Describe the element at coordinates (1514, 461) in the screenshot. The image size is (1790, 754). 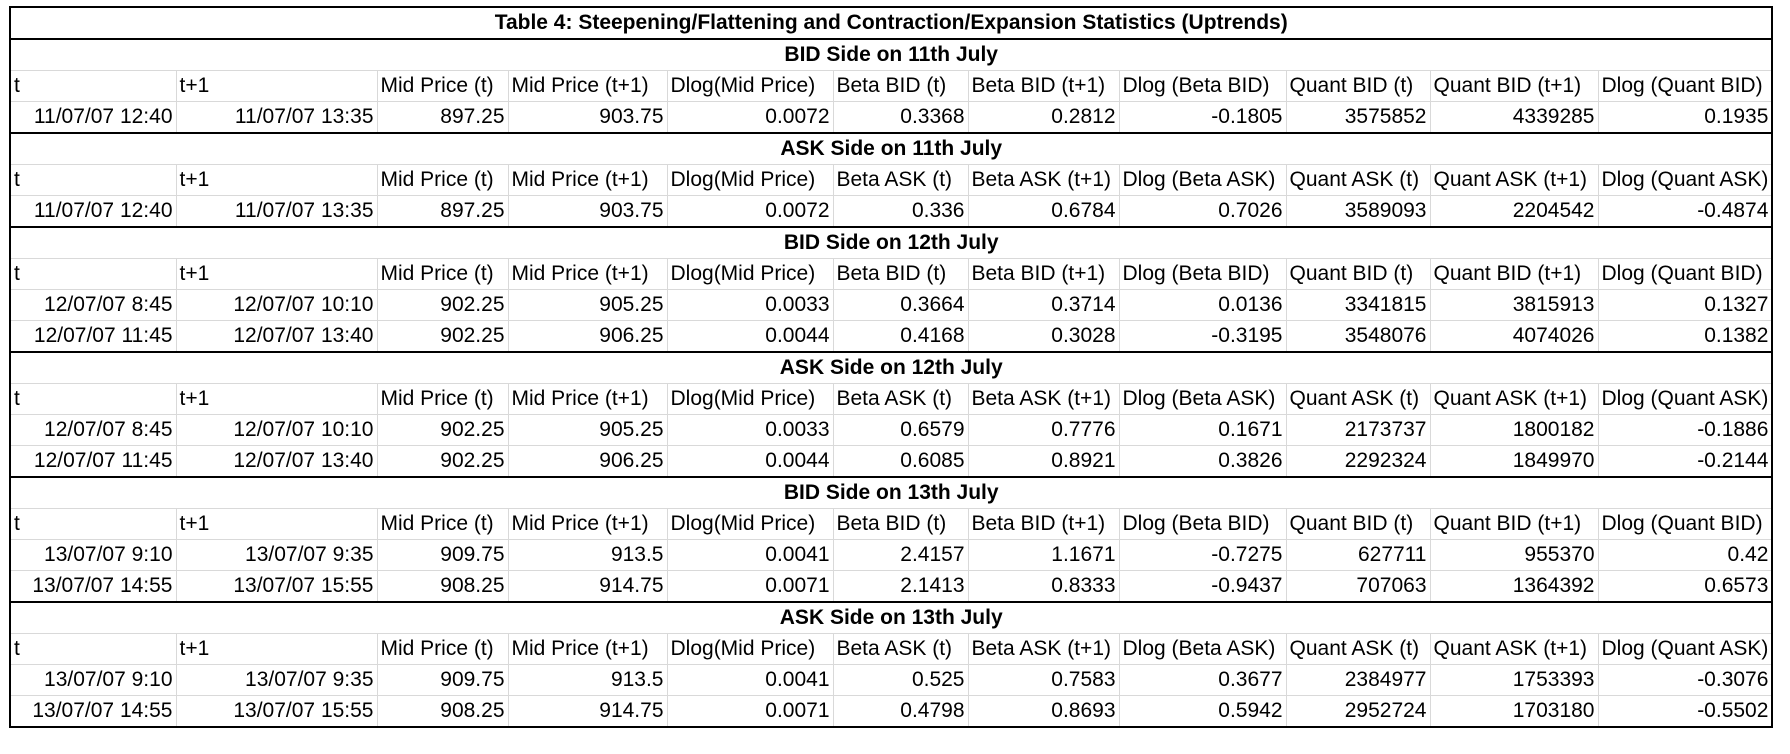
I see `table-cell: 1849970` at that location.